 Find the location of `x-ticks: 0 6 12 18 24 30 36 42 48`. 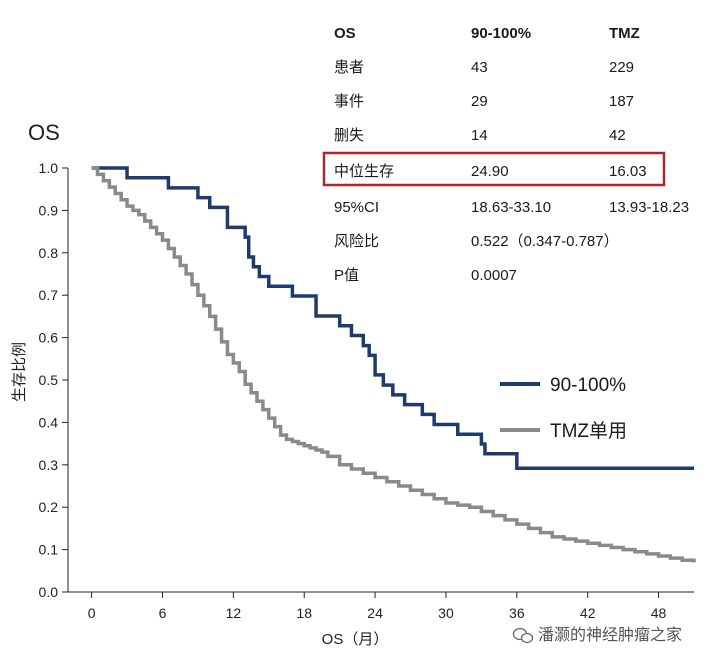

x-ticks: 0 6 12 18 24 30 36 42 48 is located at coordinates (377, 606).